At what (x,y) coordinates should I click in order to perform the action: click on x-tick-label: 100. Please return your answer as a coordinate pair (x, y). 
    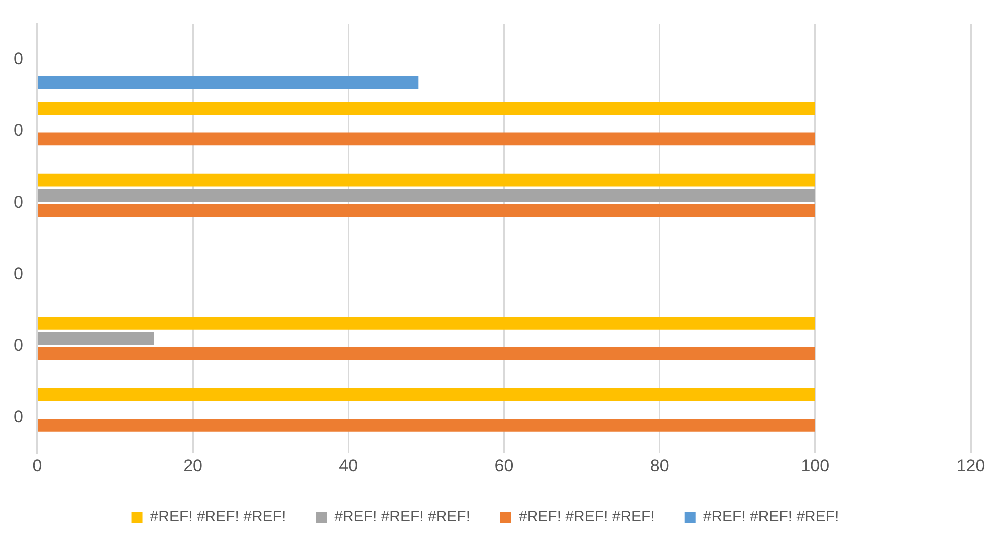
    Looking at the image, I should click on (815, 466).